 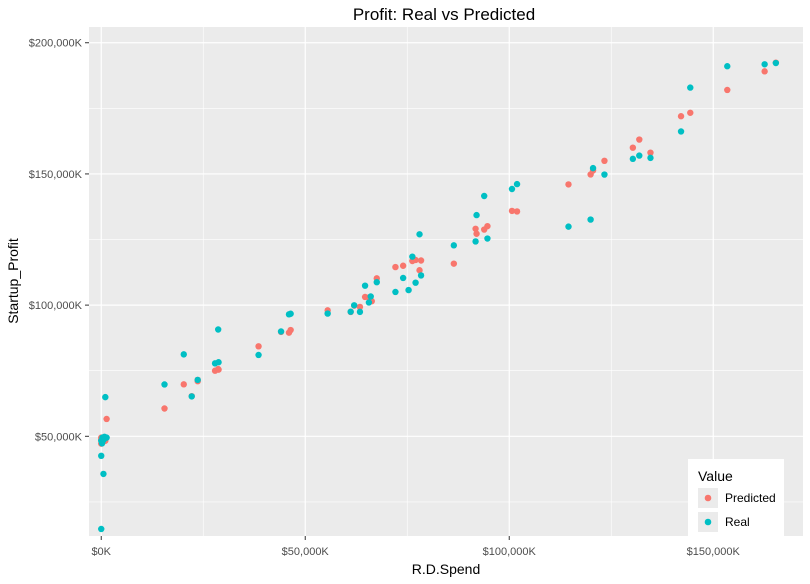 What do you see at coordinates (737, 522) in the screenshot?
I see `legend-label-real: Real` at bounding box center [737, 522].